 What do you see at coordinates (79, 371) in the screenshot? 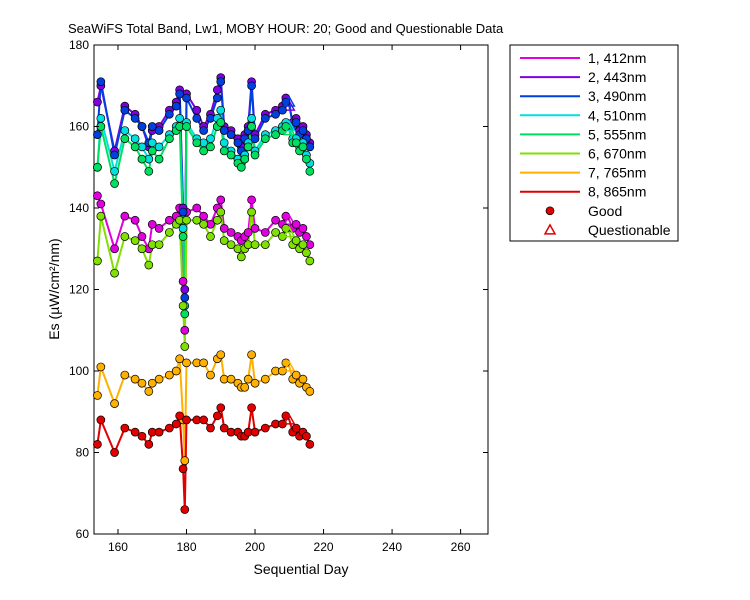
I see `y-tick-label: 100` at bounding box center [79, 371].